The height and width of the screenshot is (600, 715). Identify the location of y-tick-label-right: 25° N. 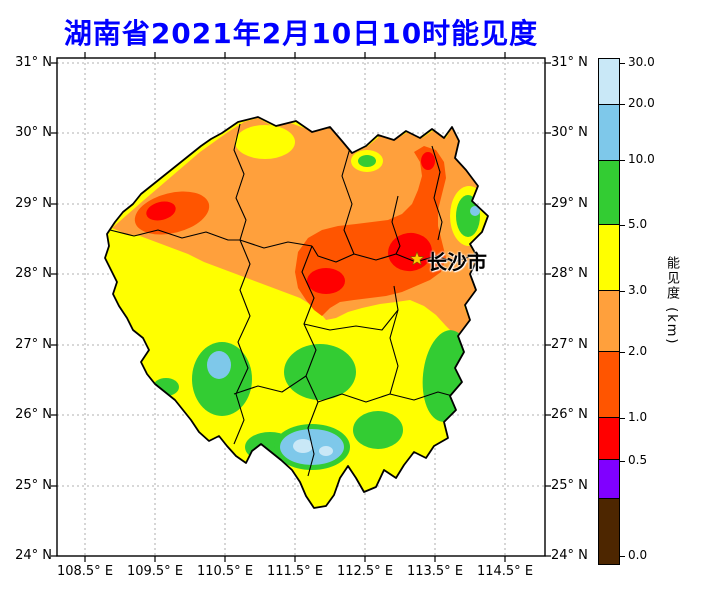
(569, 485).